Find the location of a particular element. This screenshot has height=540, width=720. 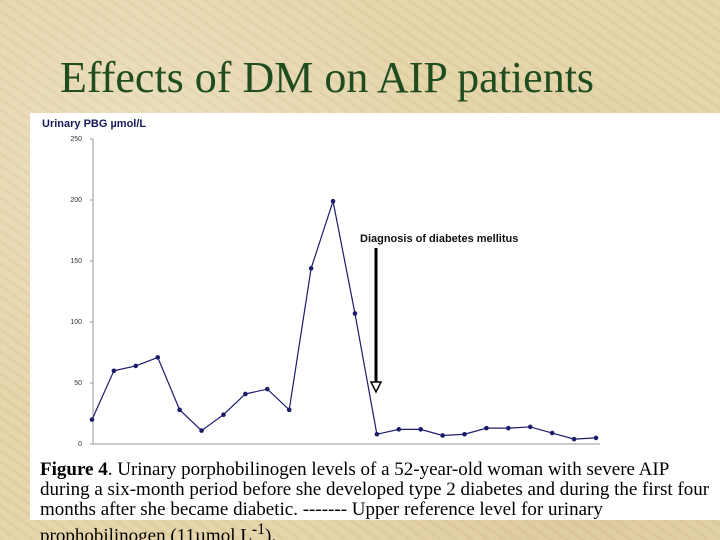

y-tick-label: 150 is located at coordinates (76, 261).